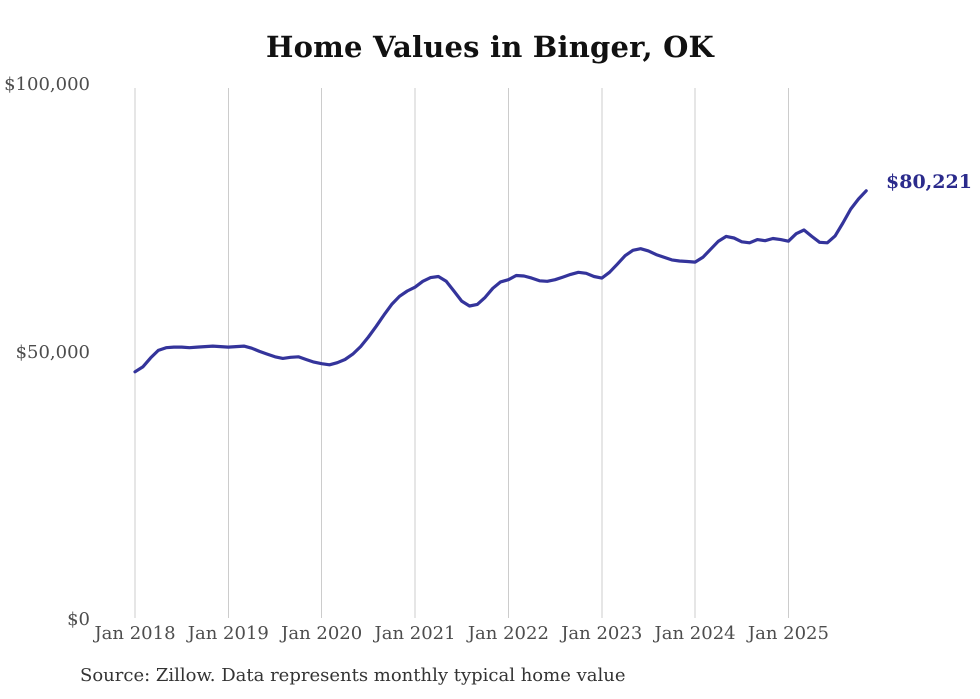 This screenshot has height=699, width=980. Describe the element at coordinates (228, 633) in the screenshot. I see `x-tick-label: Jan 2019` at that location.